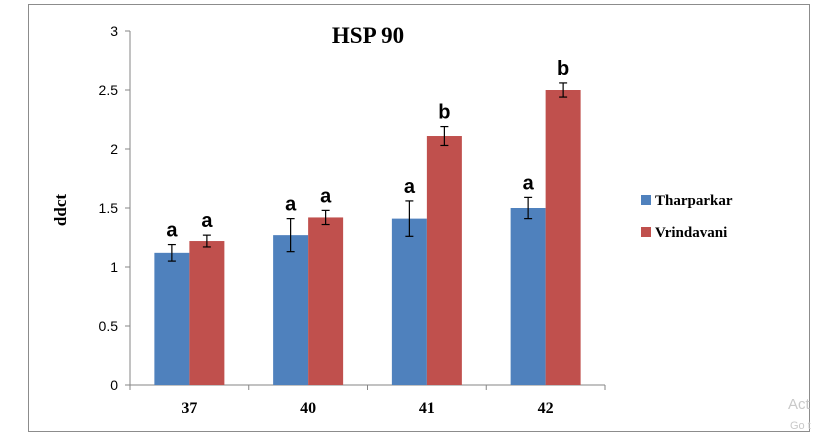 This screenshot has width=813, height=444. Describe the element at coordinates (546, 408) in the screenshot. I see `x-tick-label: 42` at that location.